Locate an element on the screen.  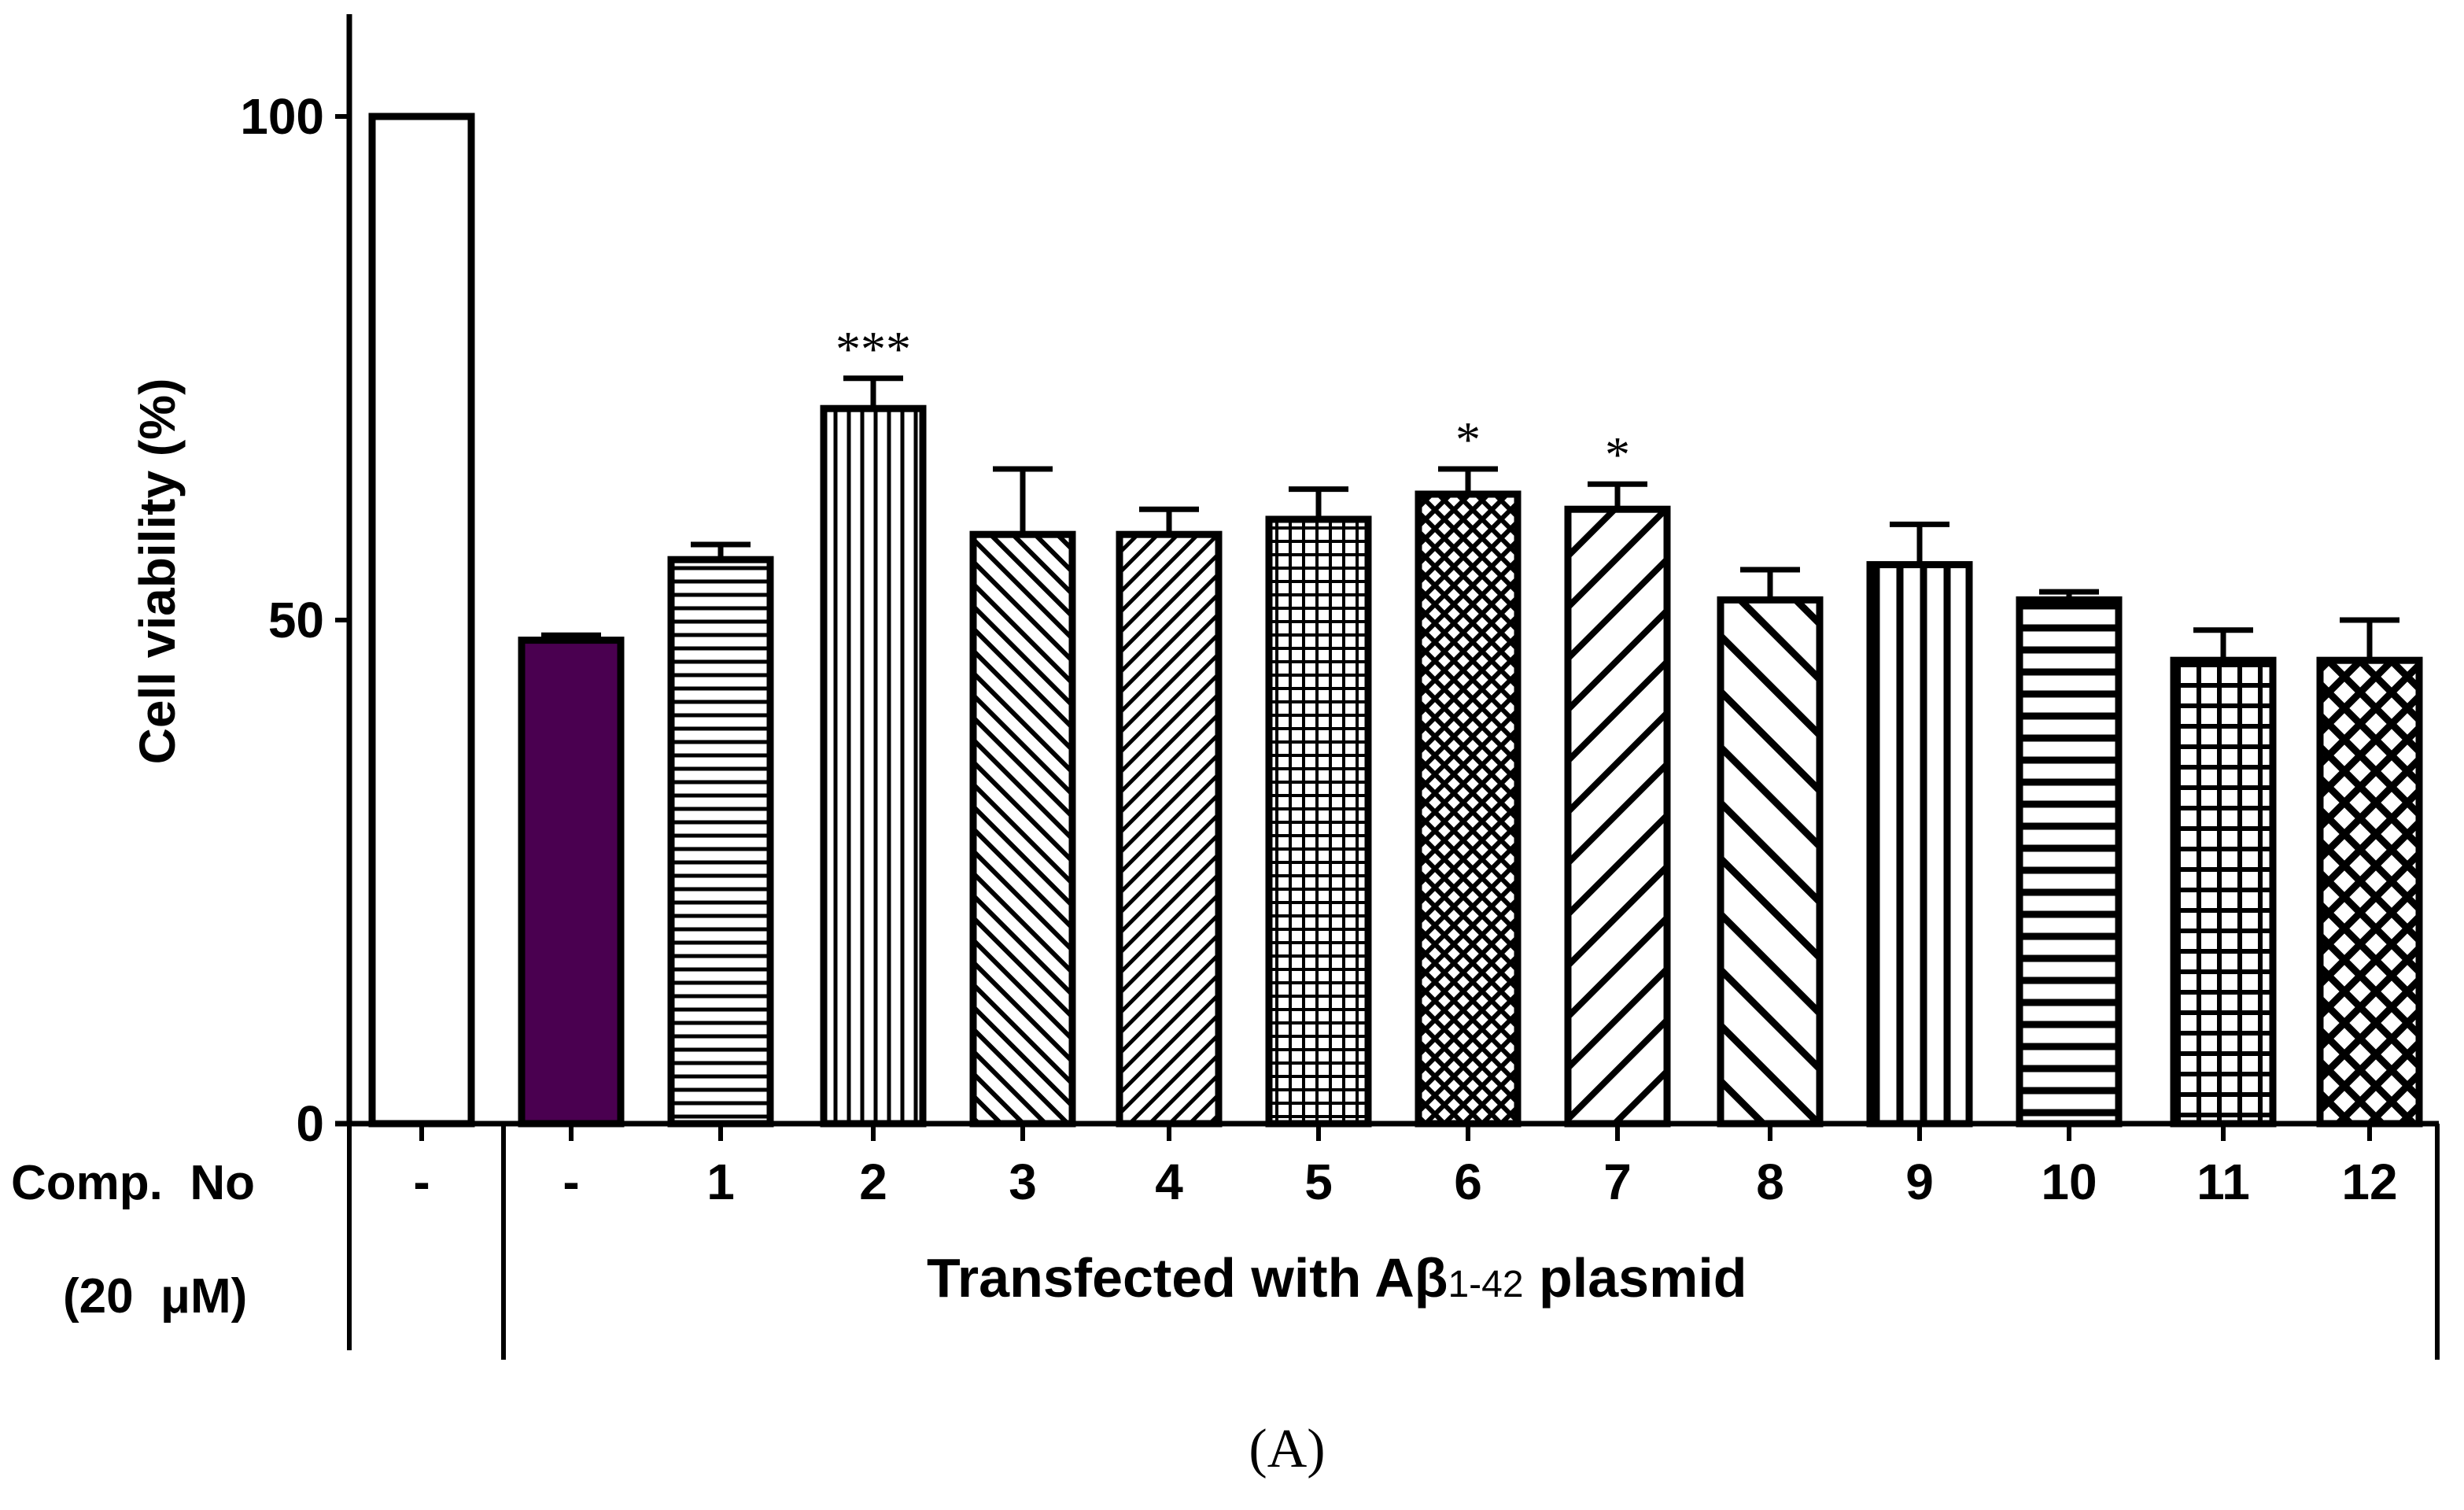
significance-marks: **** * is located at coordinates (1232, 401).